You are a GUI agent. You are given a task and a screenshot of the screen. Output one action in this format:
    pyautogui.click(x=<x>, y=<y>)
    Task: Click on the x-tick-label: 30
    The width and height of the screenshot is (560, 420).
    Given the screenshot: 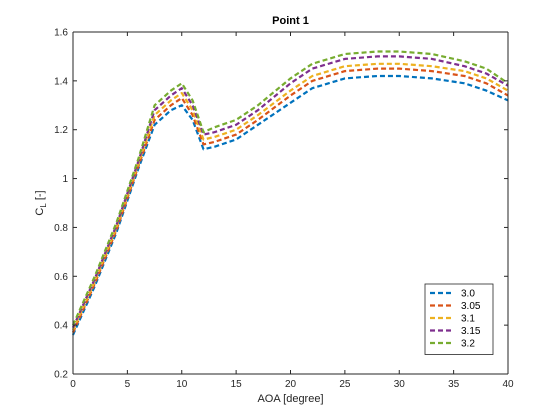 What is the action you would take?
    pyautogui.click(x=400, y=384)
    